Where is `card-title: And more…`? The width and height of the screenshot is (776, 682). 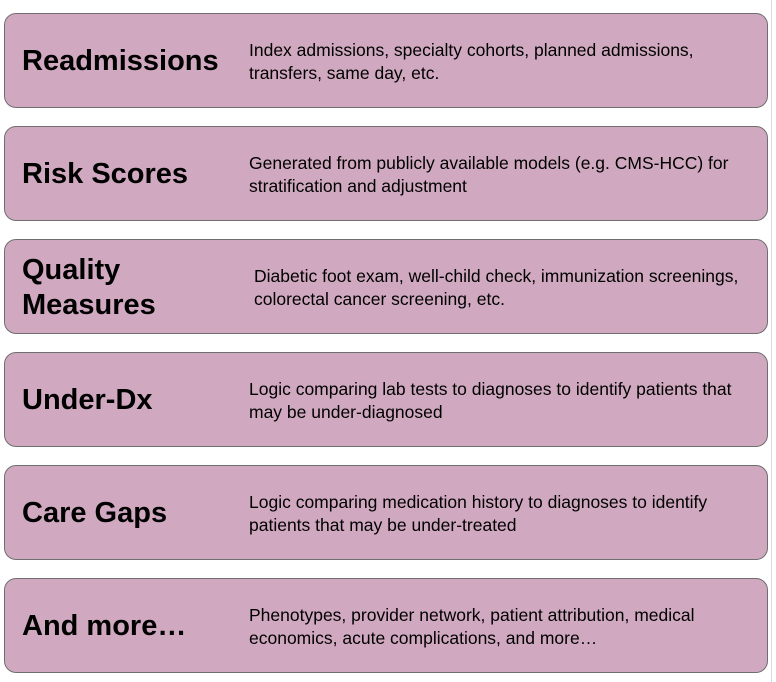 card-title: And more… is located at coordinates (104, 626).